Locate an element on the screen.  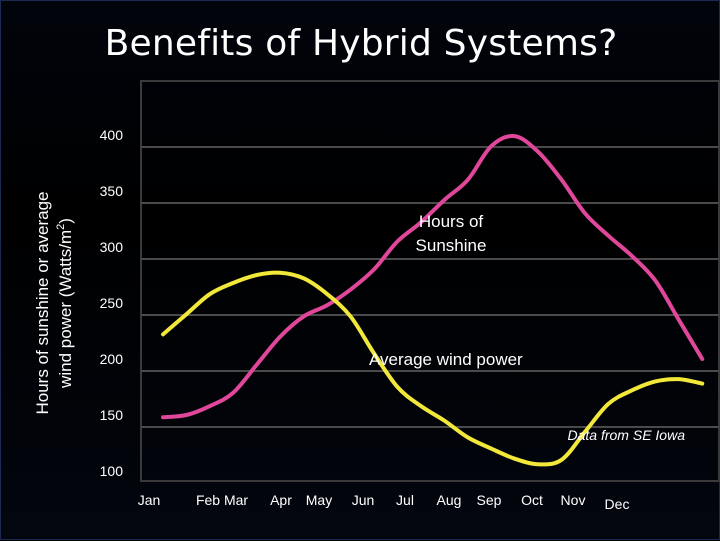
x-tick-label: Feb is located at coordinates (208, 500).